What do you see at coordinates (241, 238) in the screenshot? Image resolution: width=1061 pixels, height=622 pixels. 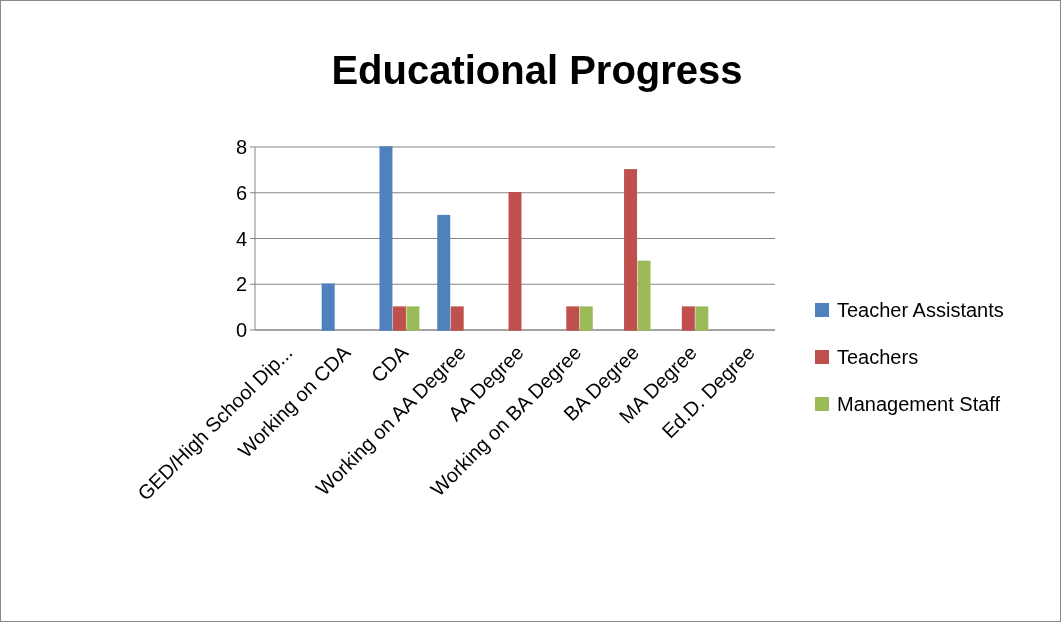 I see `y-tick-label: 4` at bounding box center [241, 238].